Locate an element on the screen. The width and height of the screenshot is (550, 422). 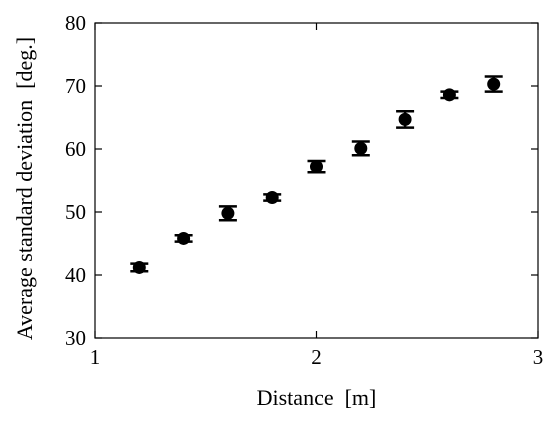
x-axis-label: Distance [m] is located at coordinates (317, 397).